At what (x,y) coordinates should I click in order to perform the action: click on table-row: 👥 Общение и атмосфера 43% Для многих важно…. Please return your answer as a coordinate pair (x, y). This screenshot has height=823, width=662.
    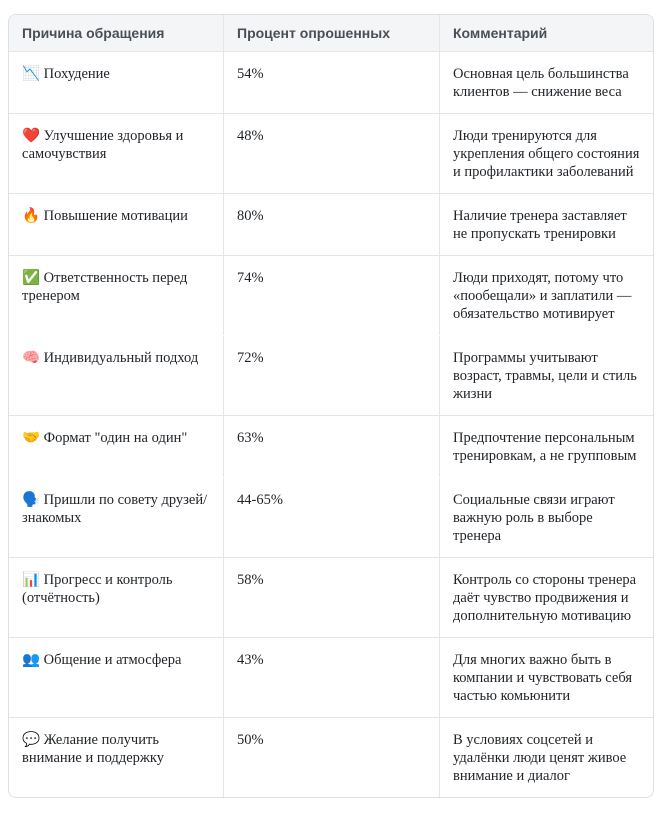
    Looking at the image, I should click on (331, 677).